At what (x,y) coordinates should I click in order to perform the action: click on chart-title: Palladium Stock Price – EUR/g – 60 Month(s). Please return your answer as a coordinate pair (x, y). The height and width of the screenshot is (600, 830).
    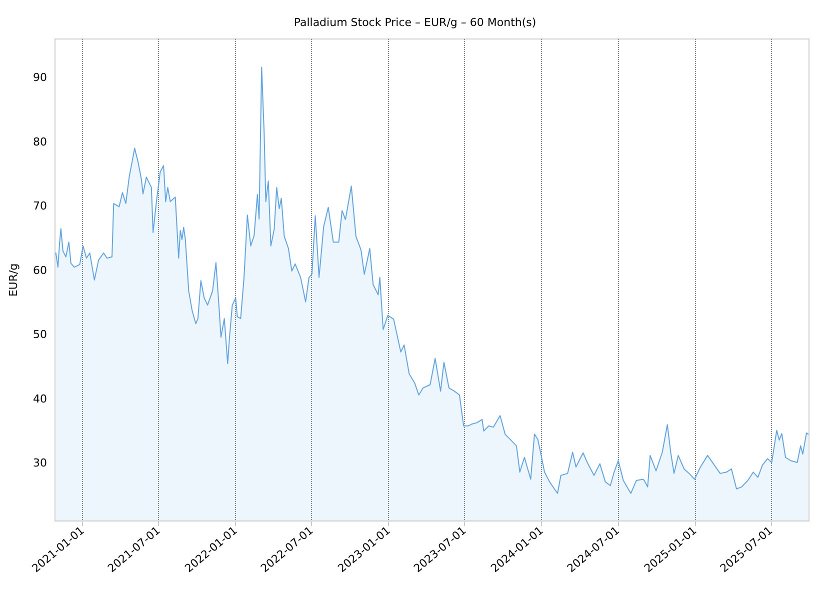
    Looking at the image, I should click on (415, 22).